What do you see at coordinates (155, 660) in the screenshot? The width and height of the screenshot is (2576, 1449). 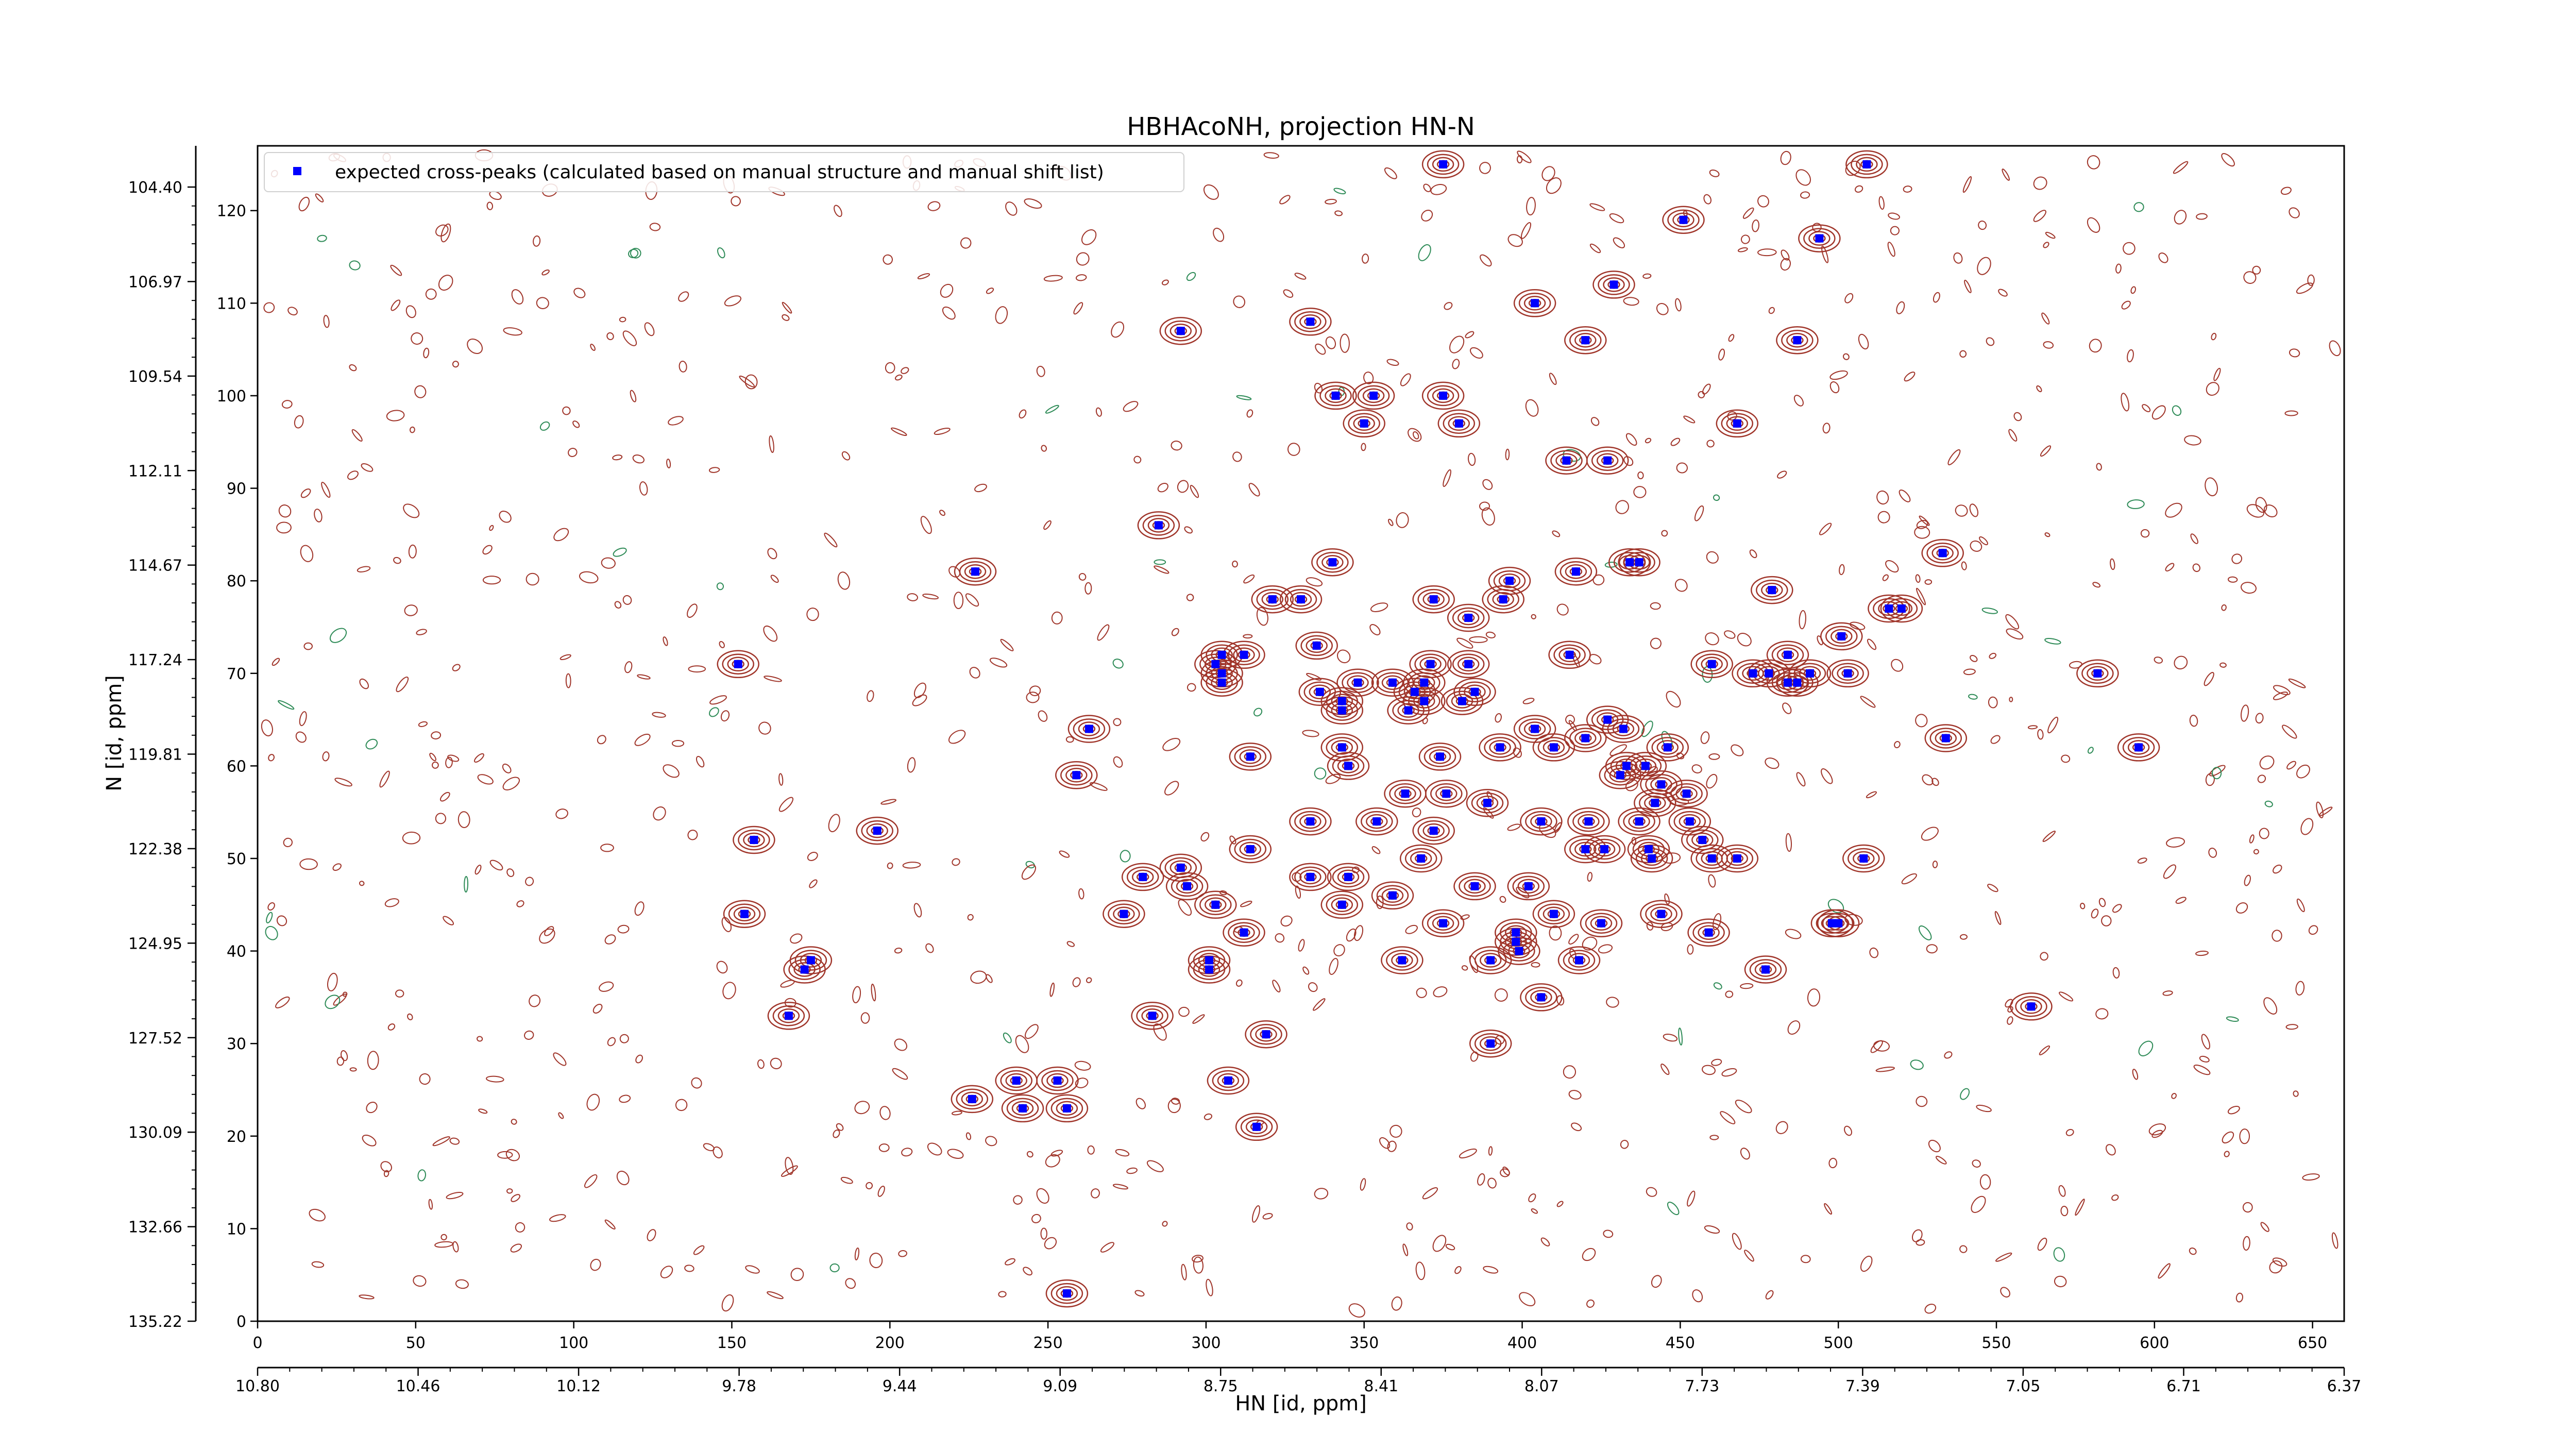 I see `y-ppm-tick-label: 117.24` at bounding box center [155, 660].